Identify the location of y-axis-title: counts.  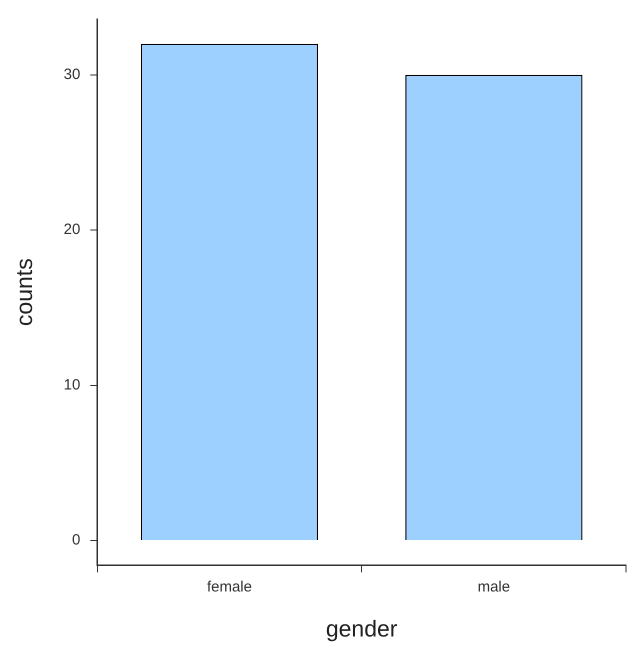
(24, 292).